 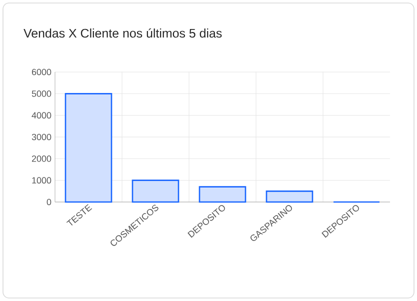 I want to click on y-tick-label: 4000, so click(x=42, y=115).